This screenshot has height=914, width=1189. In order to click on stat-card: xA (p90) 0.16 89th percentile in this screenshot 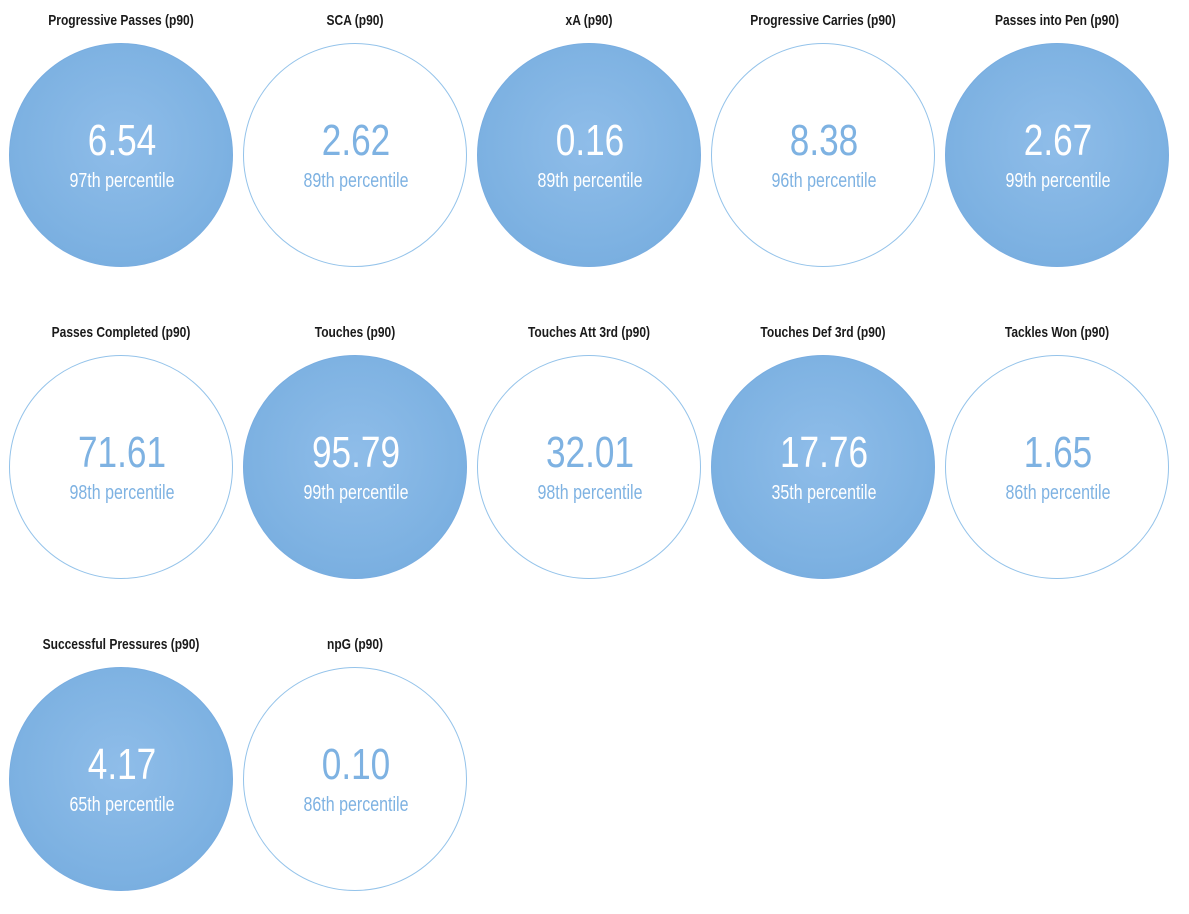, I will do `click(589, 145)`.